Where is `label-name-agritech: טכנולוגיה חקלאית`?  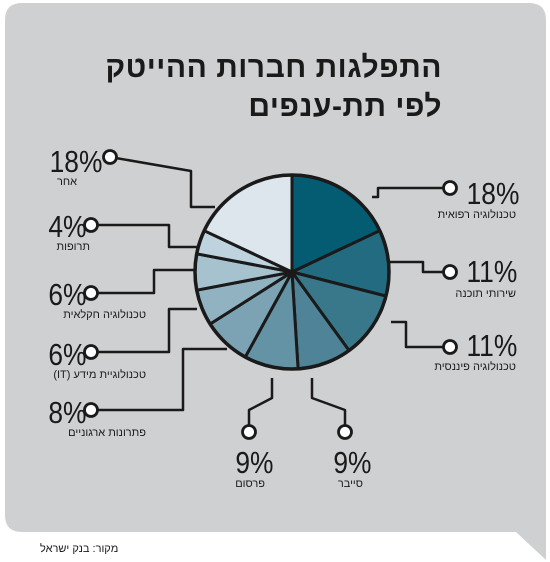 label-name-agritech: טכנולוגיה חקלאית is located at coordinates (104, 315).